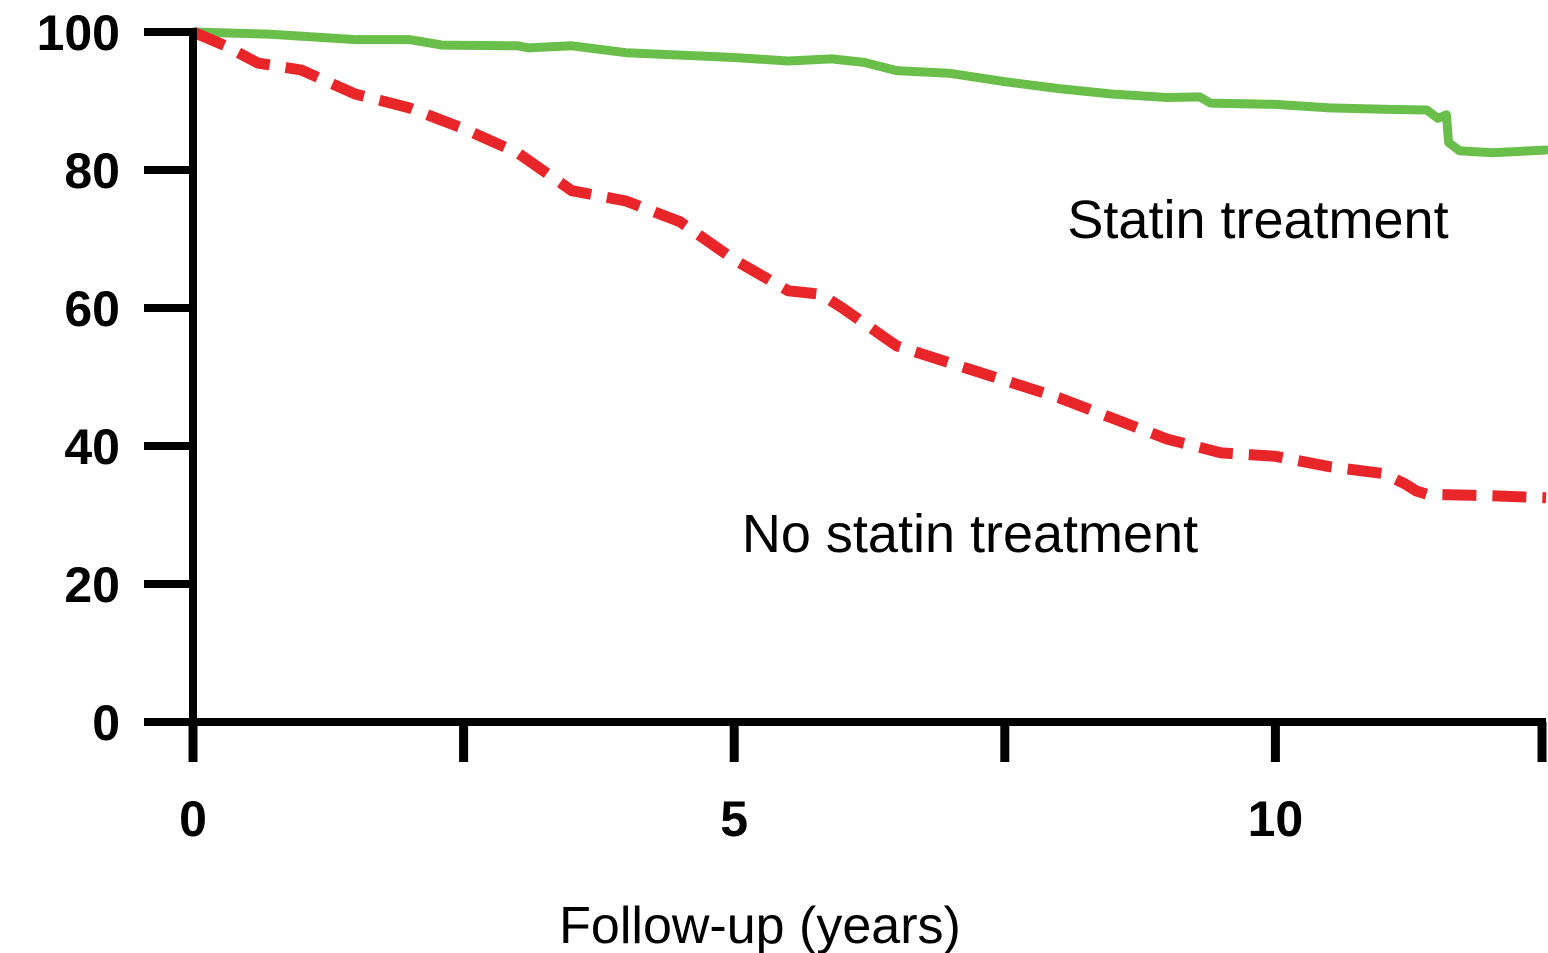 The image size is (1548, 953). I want to click on y-tick-label: 100, so click(78, 33).